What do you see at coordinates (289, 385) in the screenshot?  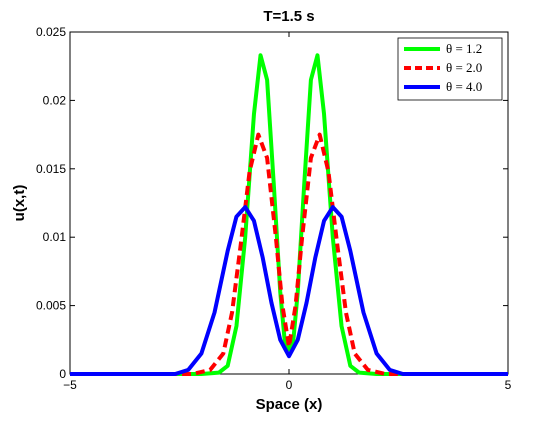 I see `x-tick-label: 0` at bounding box center [289, 385].